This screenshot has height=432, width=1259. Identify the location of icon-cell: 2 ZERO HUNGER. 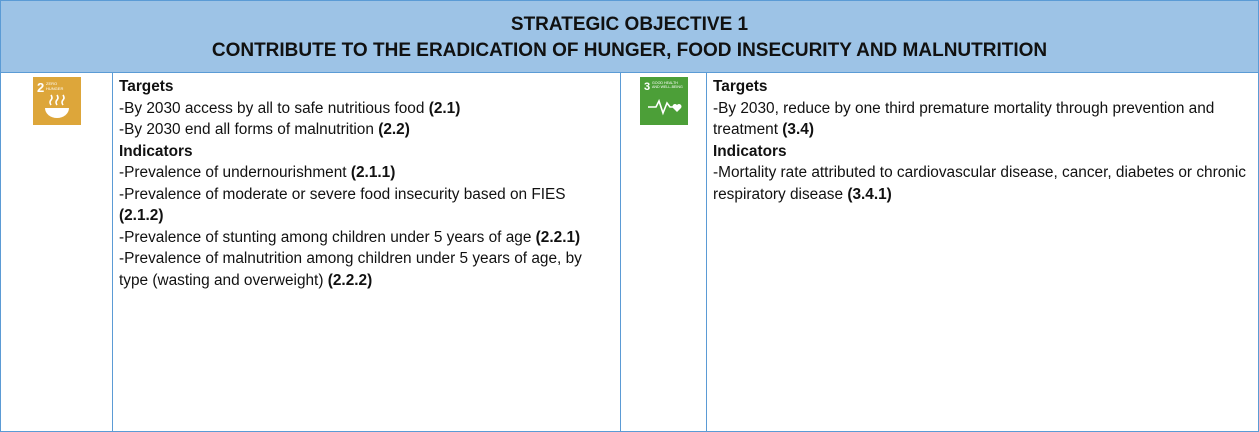
(57, 252).